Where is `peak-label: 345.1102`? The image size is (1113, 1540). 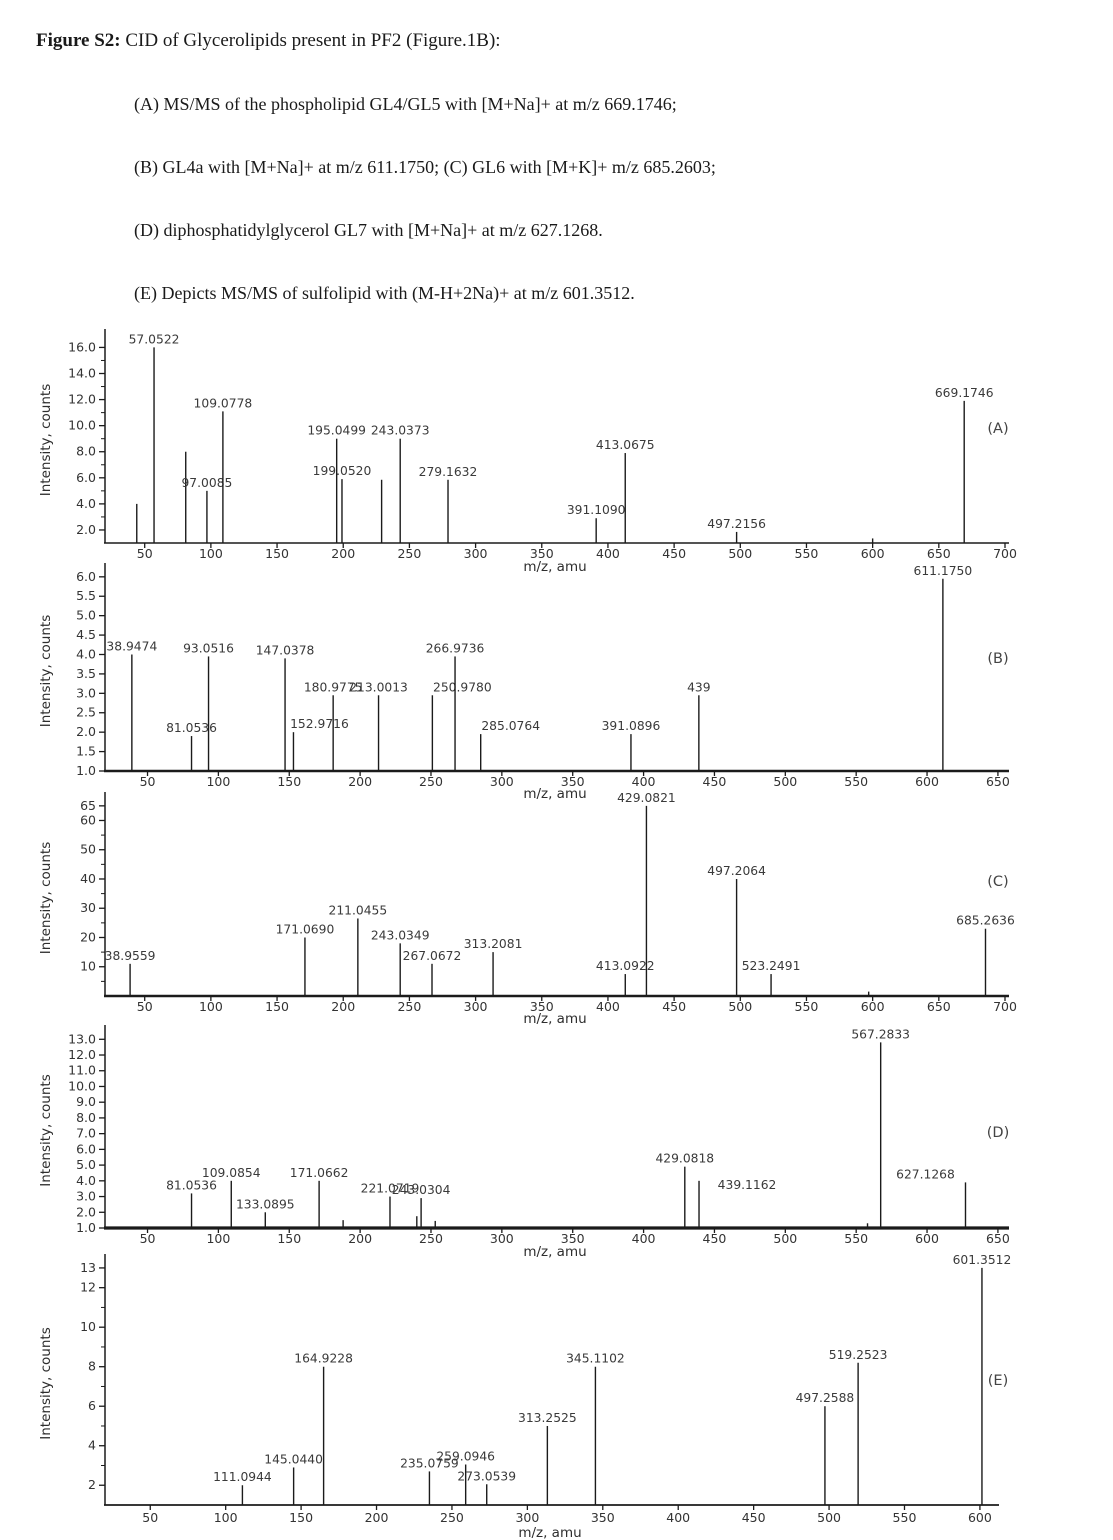
peak-label: 345.1102 is located at coordinates (595, 1359).